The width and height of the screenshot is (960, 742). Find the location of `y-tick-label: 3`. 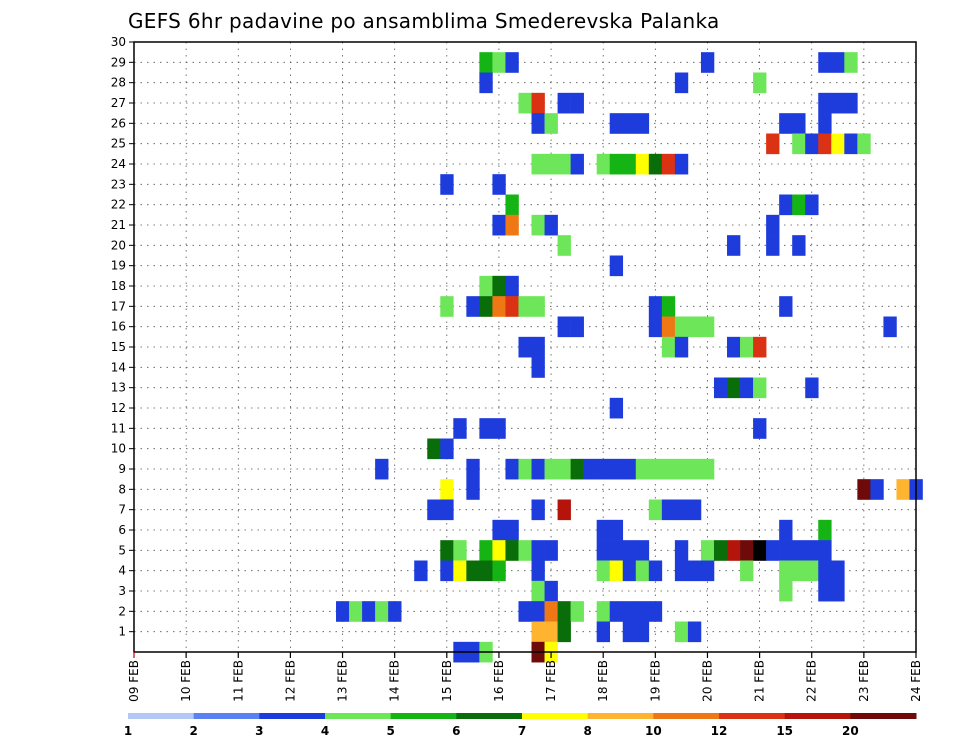

y-tick-label: 3 is located at coordinates (122, 591).